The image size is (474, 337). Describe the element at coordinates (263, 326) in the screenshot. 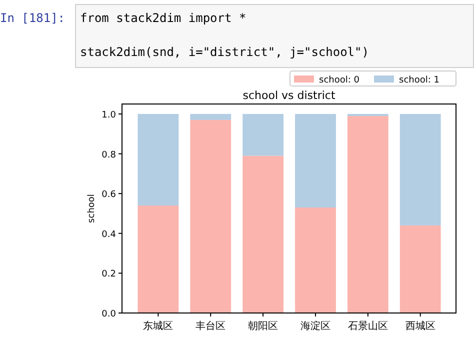

I see `x-tick-label: 朝阳区` at that location.